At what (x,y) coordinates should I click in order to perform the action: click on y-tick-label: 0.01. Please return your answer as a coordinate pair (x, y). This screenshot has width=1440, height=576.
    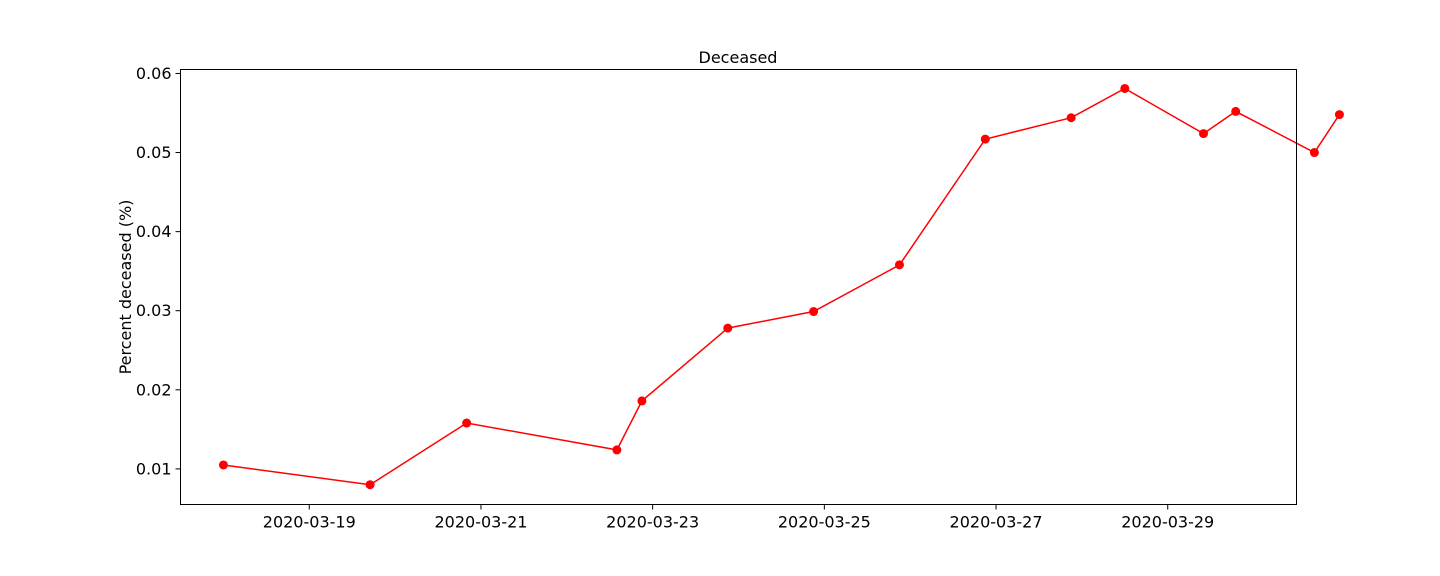
    Looking at the image, I should click on (154, 468).